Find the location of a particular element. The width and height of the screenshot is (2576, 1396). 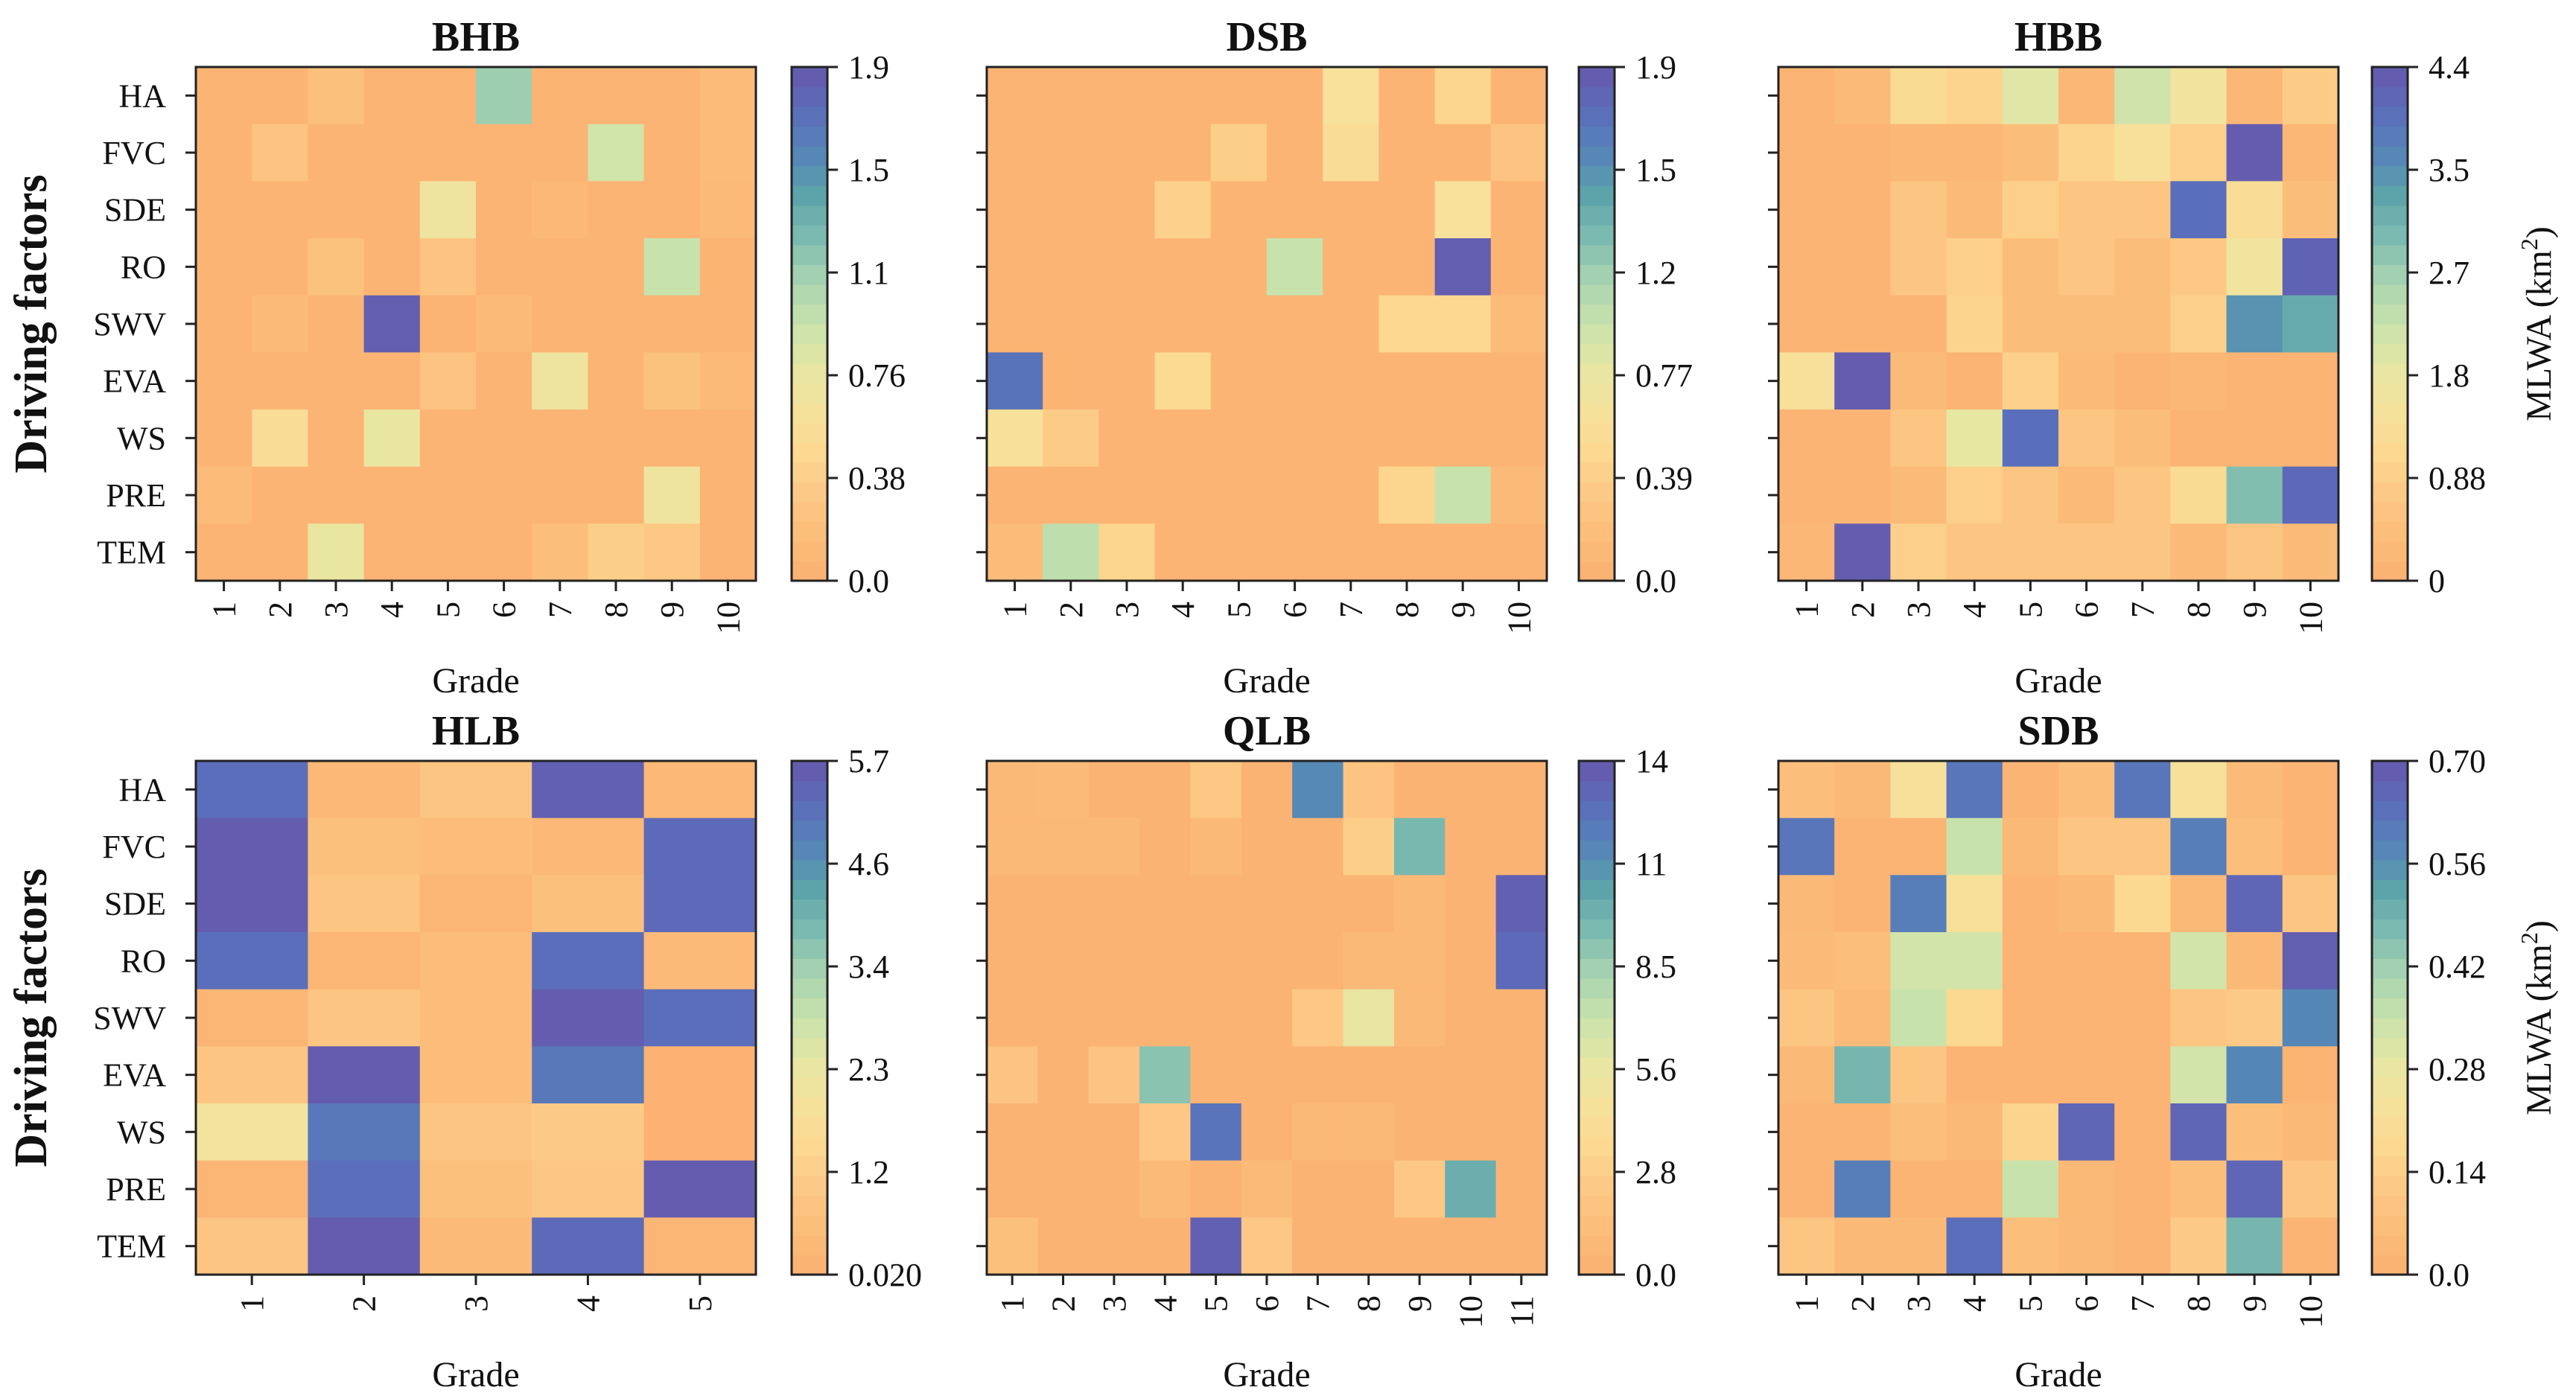

colorbar-tick-label: 0.14 is located at coordinates (2457, 1172).